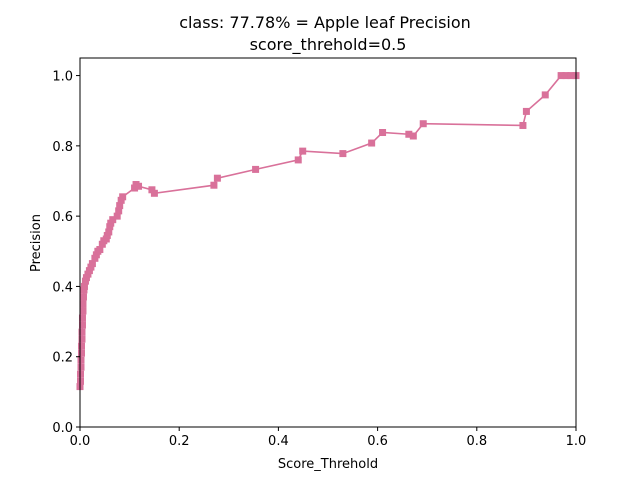 This screenshot has height=480, width=640. Describe the element at coordinates (62, 217) in the screenshot. I see `y-tick-label: 0.6` at that location.